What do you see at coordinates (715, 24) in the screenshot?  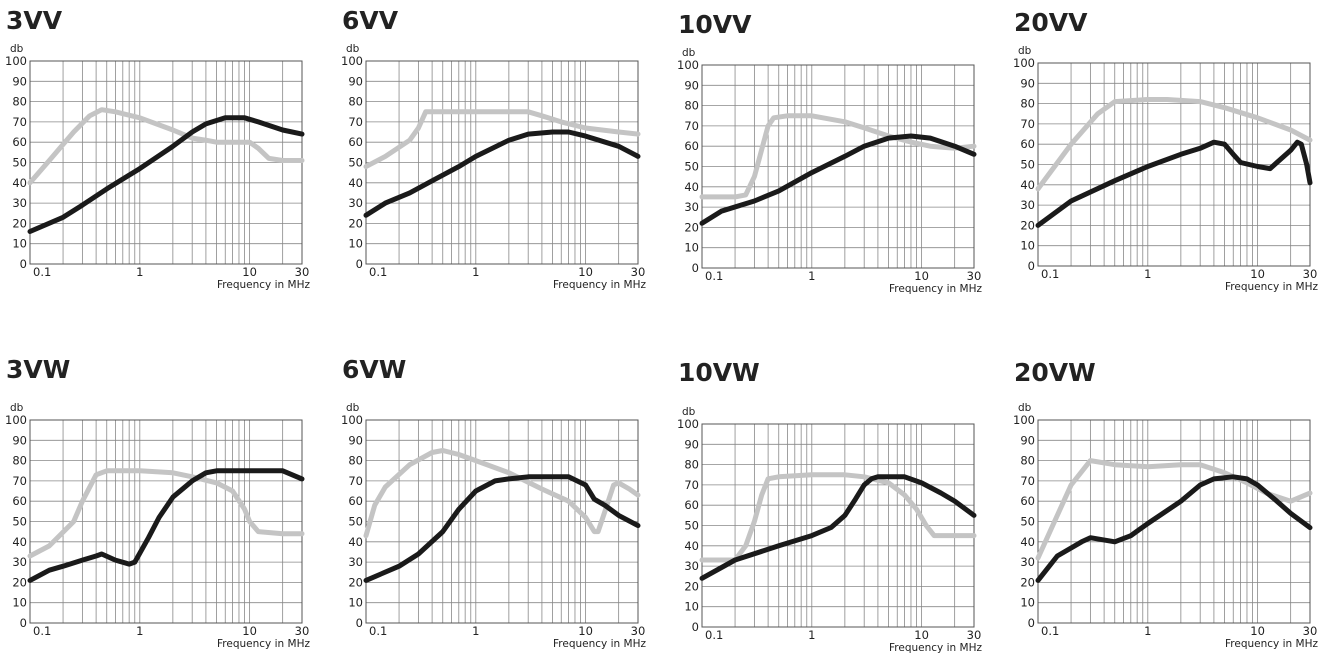 I see `chart-title: 10VV` at bounding box center [715, 24].